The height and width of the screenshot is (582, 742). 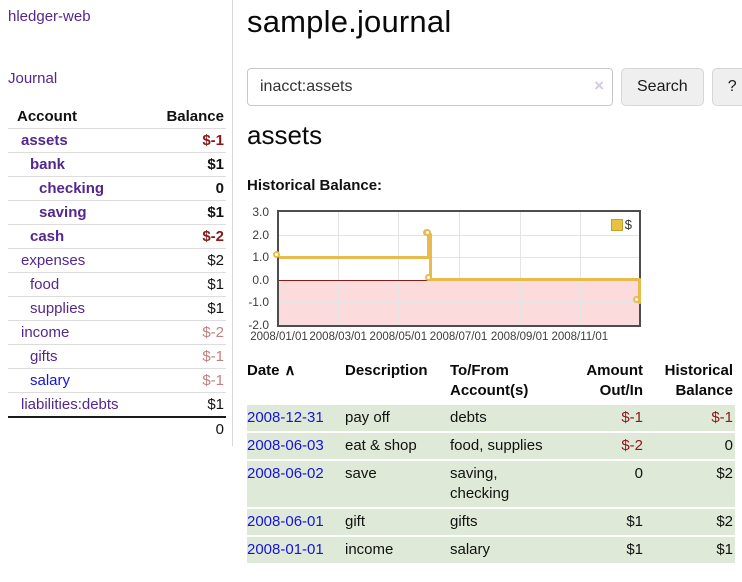 I want to click on account-row: supplies $1, so click(x=117, y=308).